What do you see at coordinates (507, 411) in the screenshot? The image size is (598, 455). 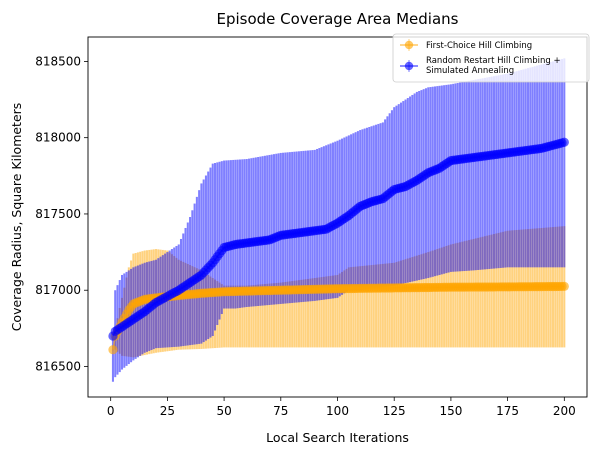 I see `x-tick-label: 175` at bounding box center [507, 411].